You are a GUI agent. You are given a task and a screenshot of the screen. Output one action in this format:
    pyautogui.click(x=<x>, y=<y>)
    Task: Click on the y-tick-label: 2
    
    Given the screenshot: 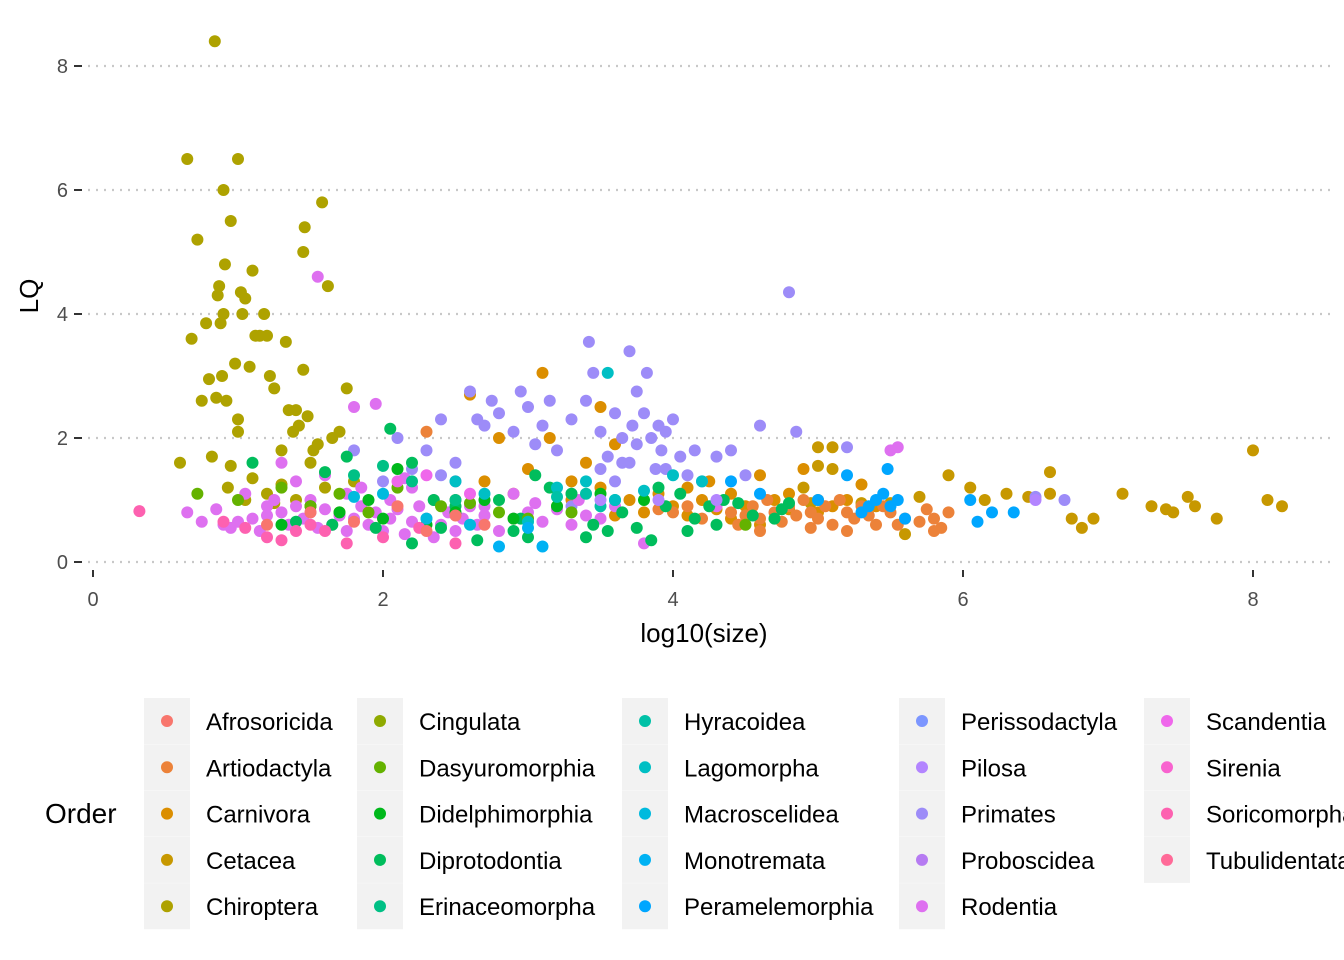 What is the action you would take?
    pyautogui.click(x=62, y=439)
    